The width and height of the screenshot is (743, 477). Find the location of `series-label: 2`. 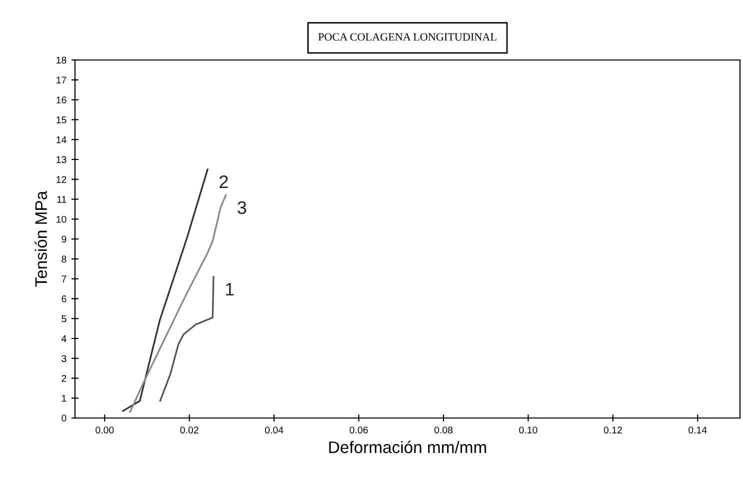

series-label: 2 is located at coordinates (224, 181).